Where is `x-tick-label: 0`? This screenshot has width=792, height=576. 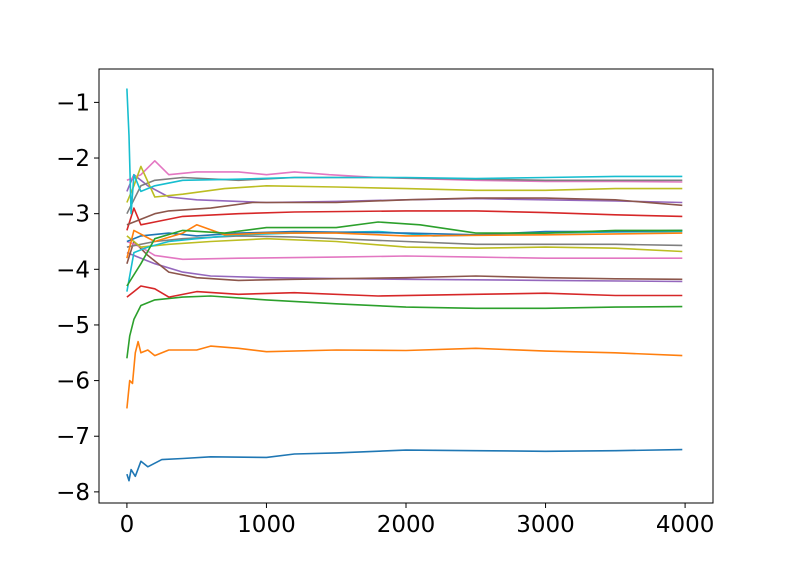 x-tick-label: 0 is located at coordinates (127, 525).